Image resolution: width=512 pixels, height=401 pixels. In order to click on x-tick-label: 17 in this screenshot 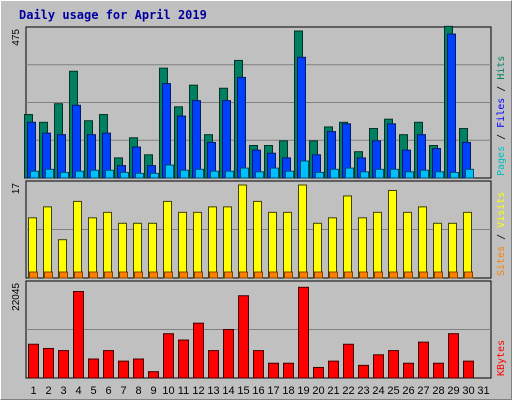, I will do `click(273, 391)`.